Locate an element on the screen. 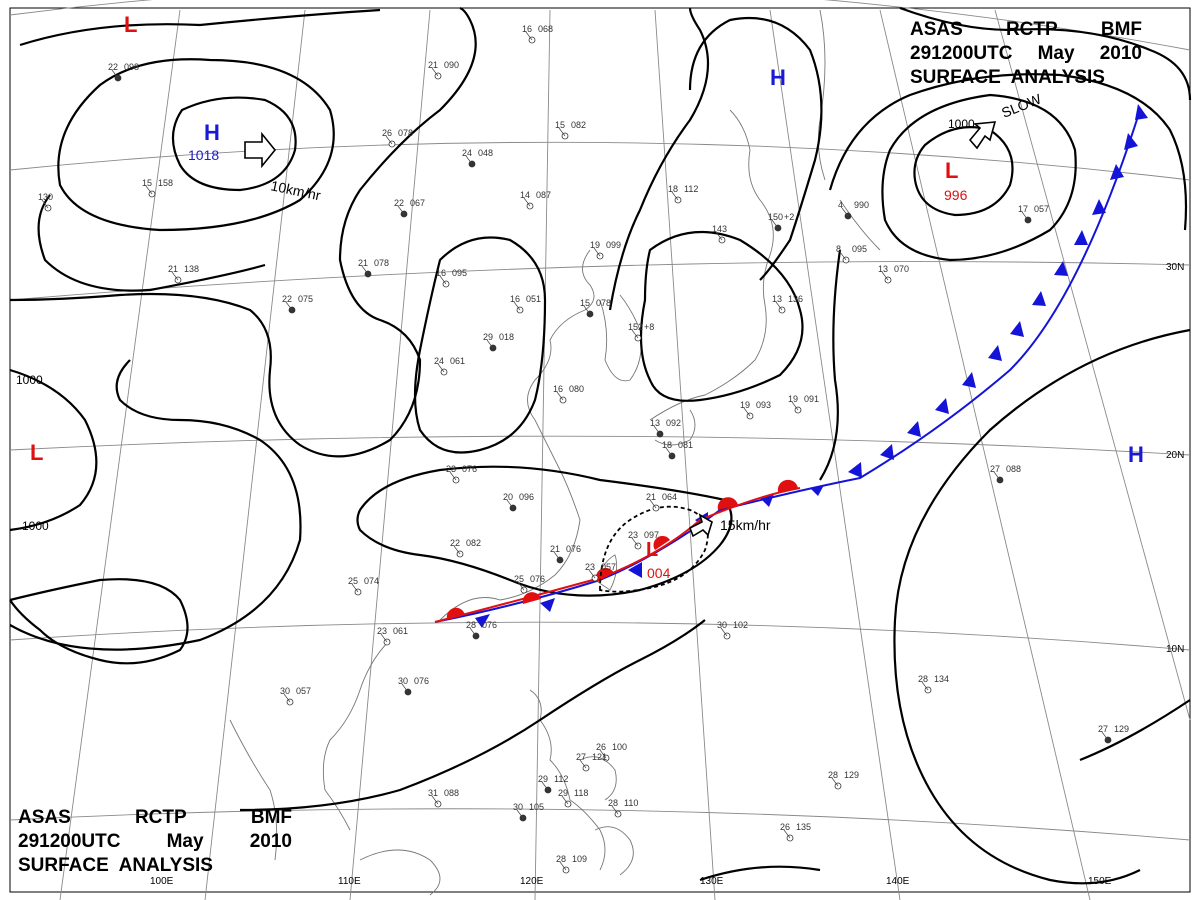 The height and width of the screenshot is (900, 1200). station-pressure: 136 is located at coordinates (795, 299).